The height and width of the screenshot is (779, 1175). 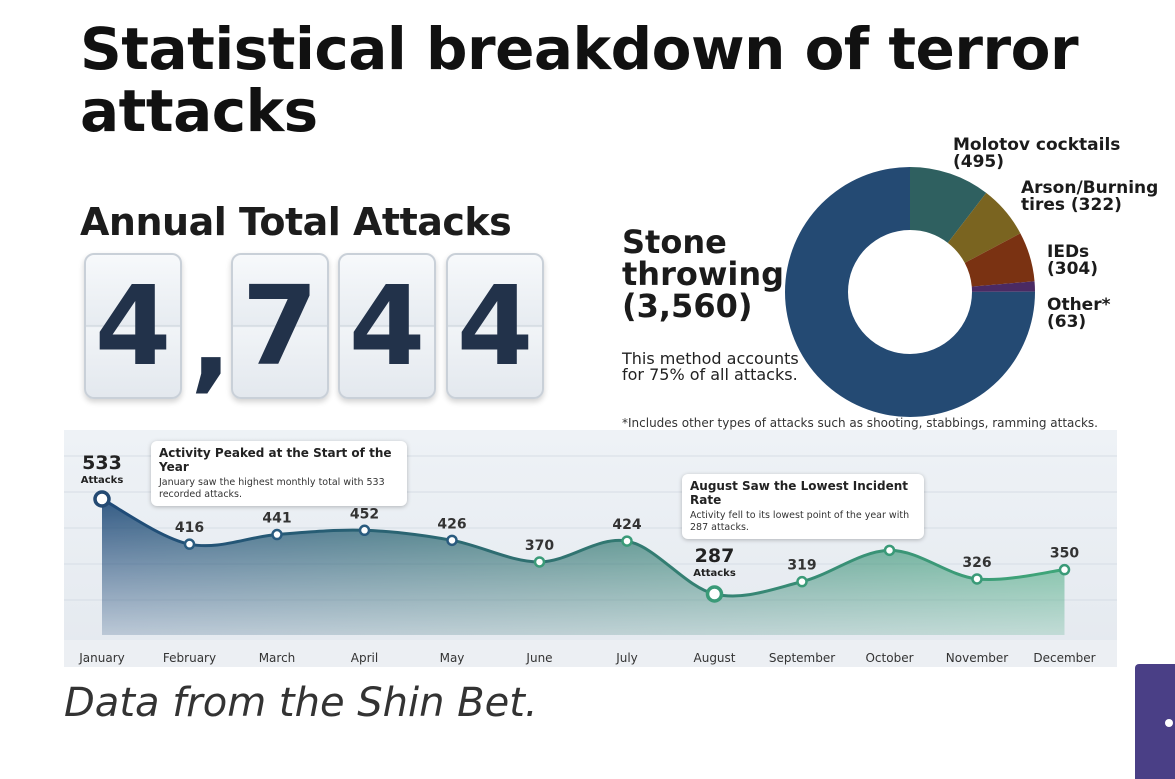 What do you see at coordinates (1003, 286) in the screenshot?
I see `slice-other` at bounding box center [1003, 286].